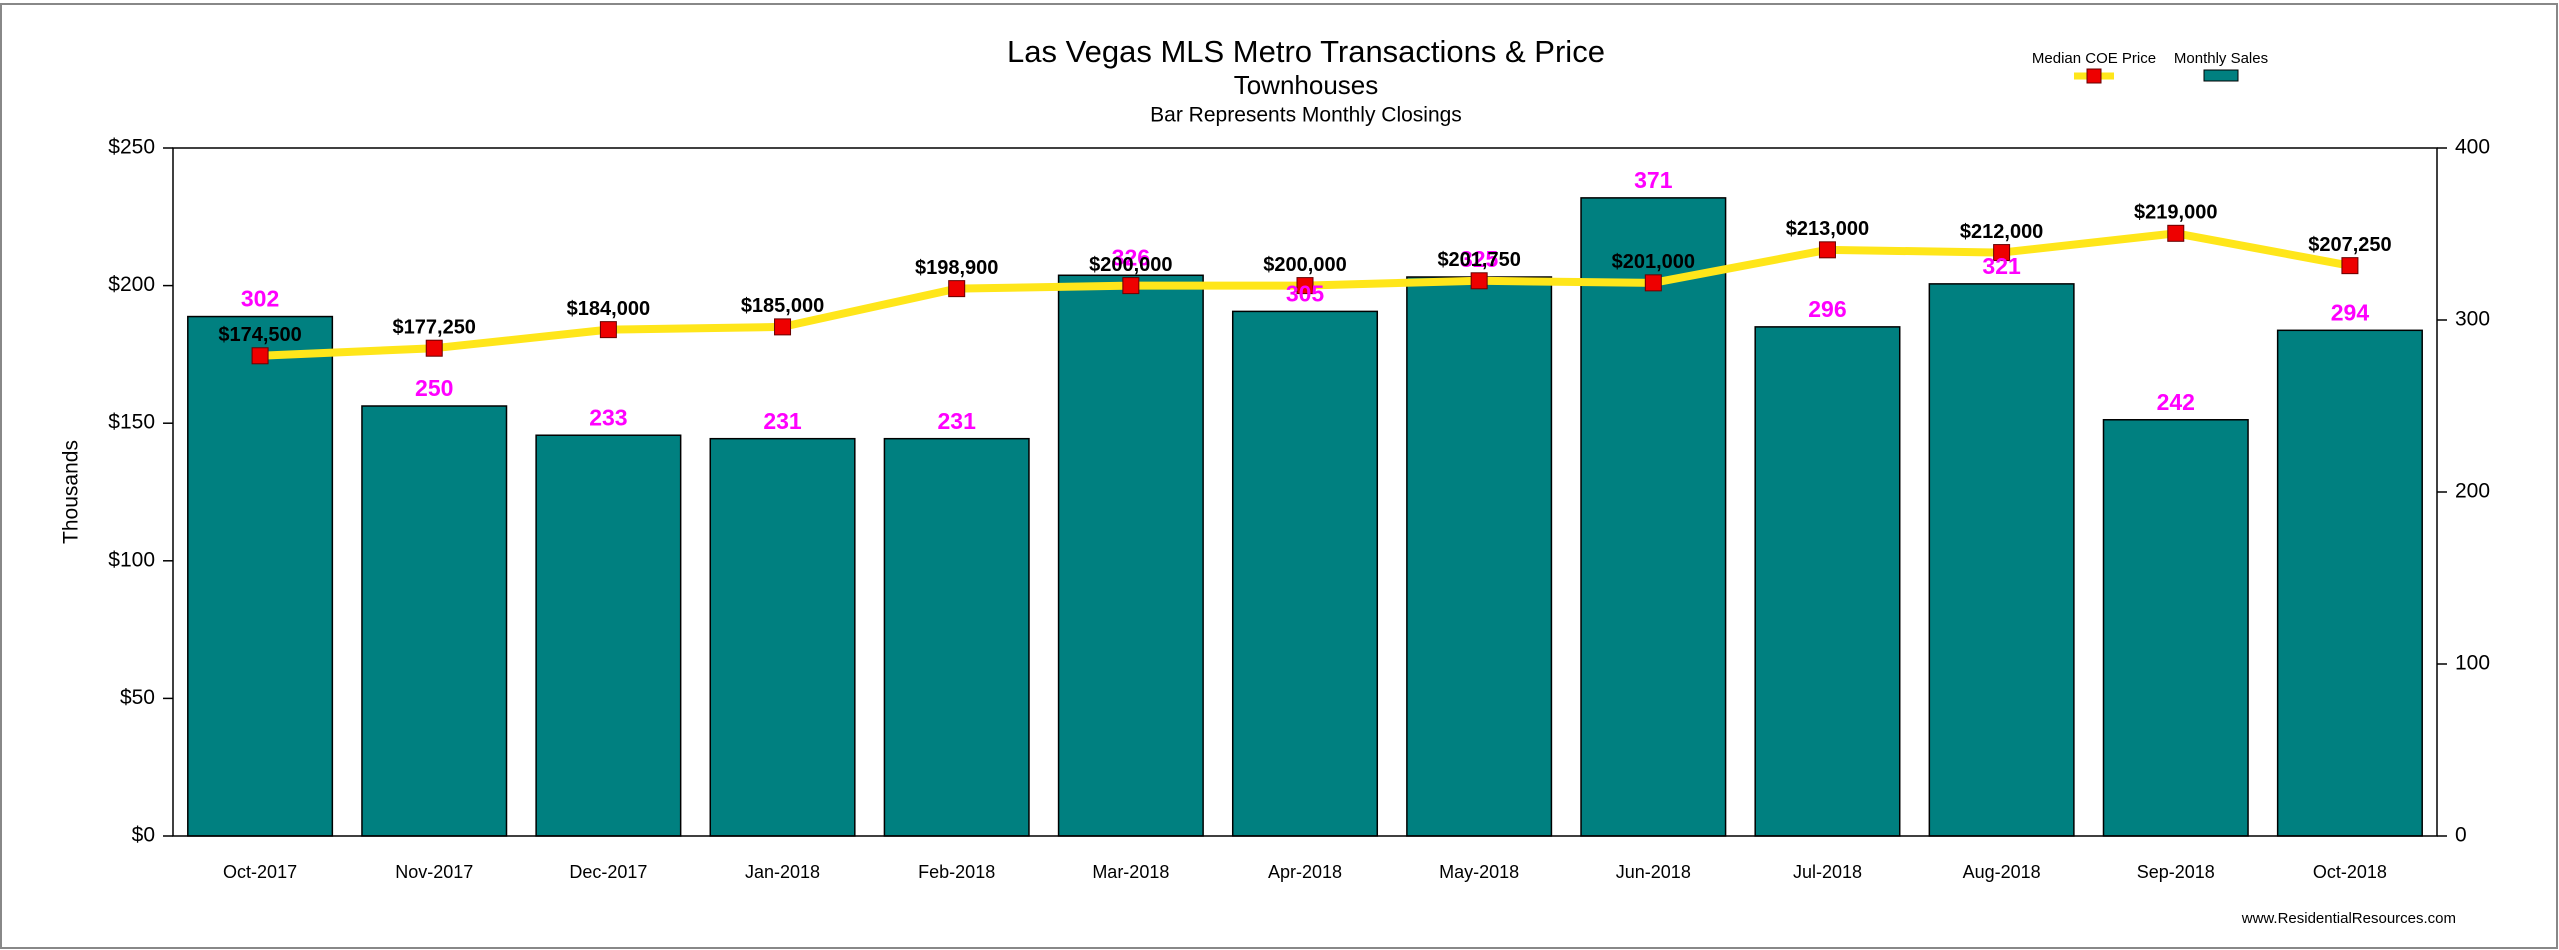  Describe the element at coordinates (1827, 872) in the screenshot. I see `x-tick-label: Jul-2018` at that location.